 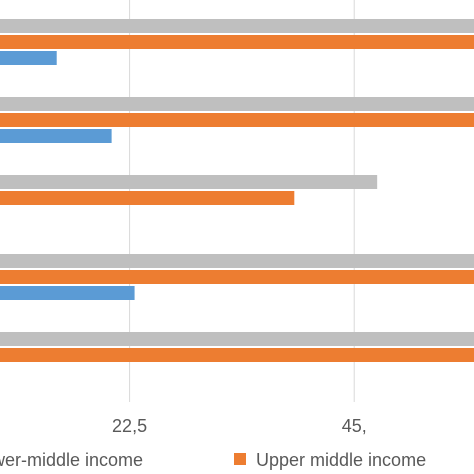 I want to click on x-tick-label-2: 45,, so click(x=354, y=426).